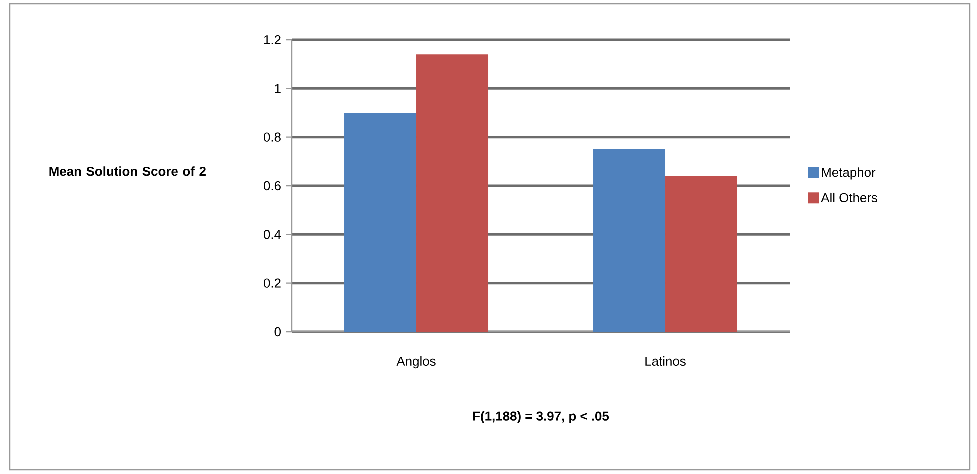  I want to click on y-tick-label: 1, so click(278, 89).